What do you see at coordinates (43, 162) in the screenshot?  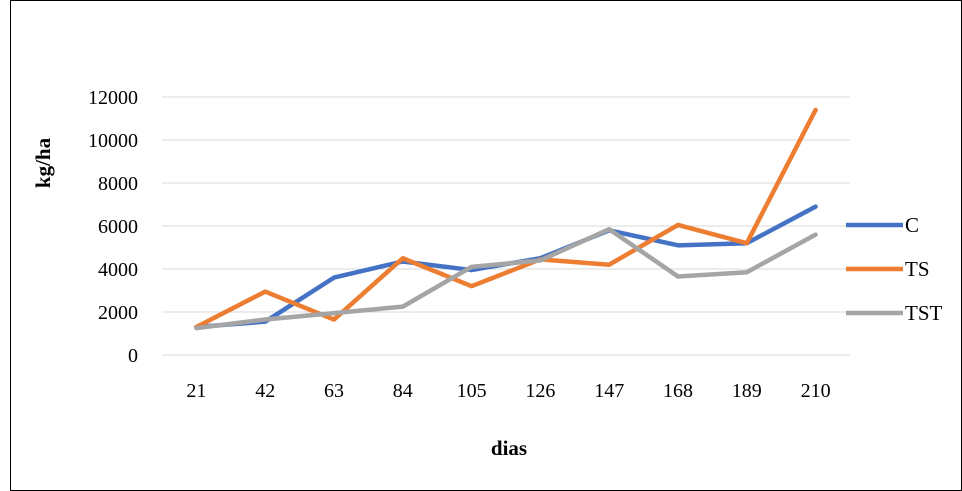 I see `y-axis-title: kg/ha` at bounding box center [43, 162].